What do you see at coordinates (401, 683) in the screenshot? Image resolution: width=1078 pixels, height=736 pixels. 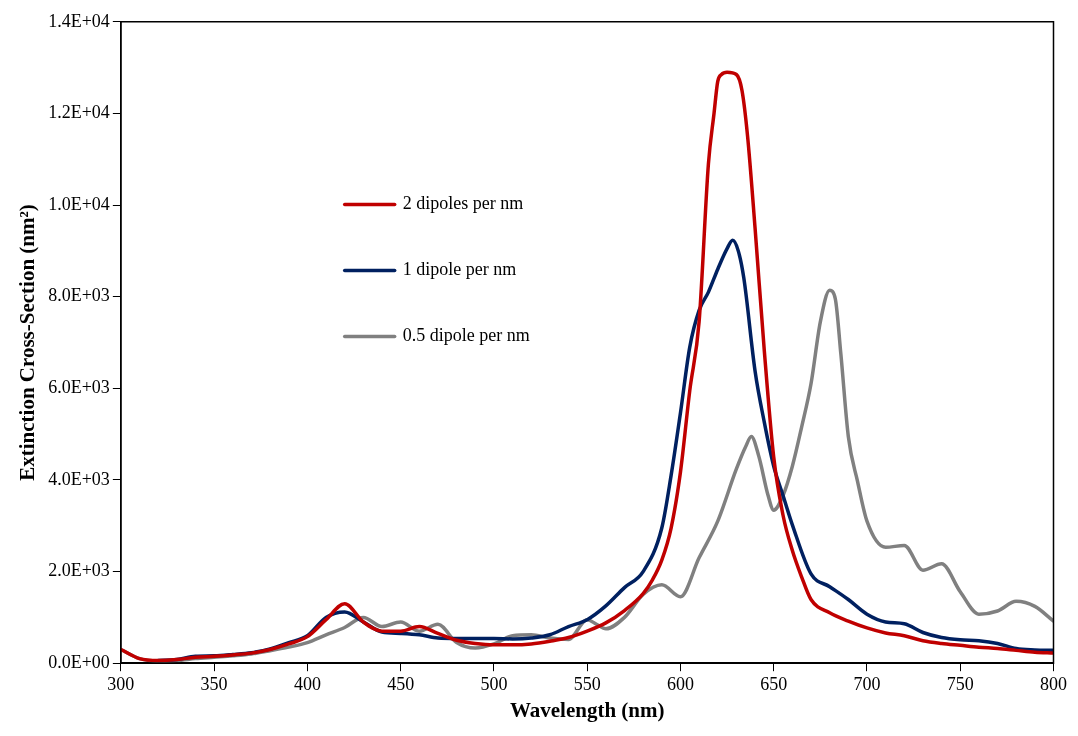 I see `x-tick-label: 450` at bounding box center [401, 683].